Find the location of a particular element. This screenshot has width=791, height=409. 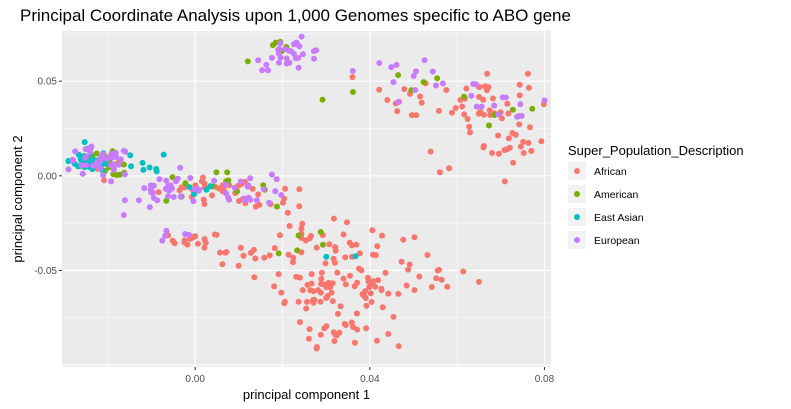

legend-item: African is located at coordinates (597, 171).